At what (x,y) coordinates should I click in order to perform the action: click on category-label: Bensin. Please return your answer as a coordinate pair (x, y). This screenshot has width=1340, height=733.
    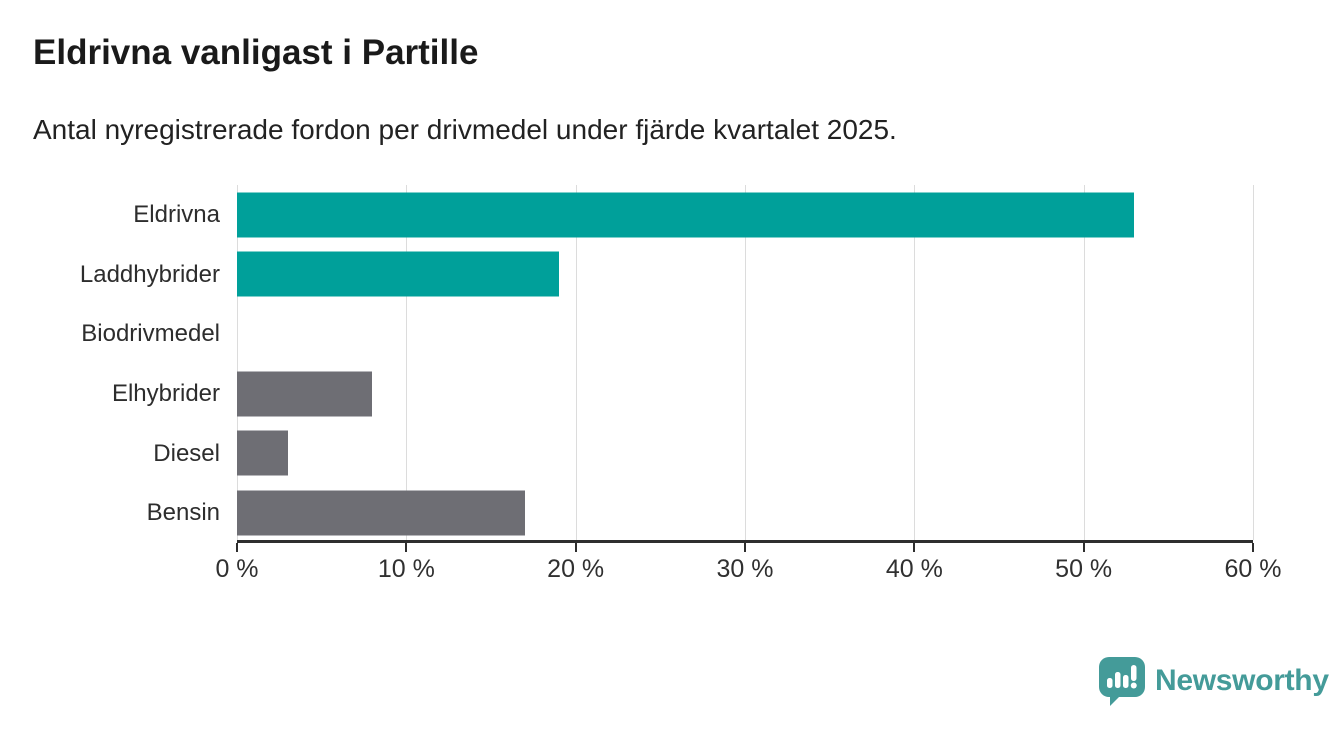
    Looking at the image, I should click on (183, 513).